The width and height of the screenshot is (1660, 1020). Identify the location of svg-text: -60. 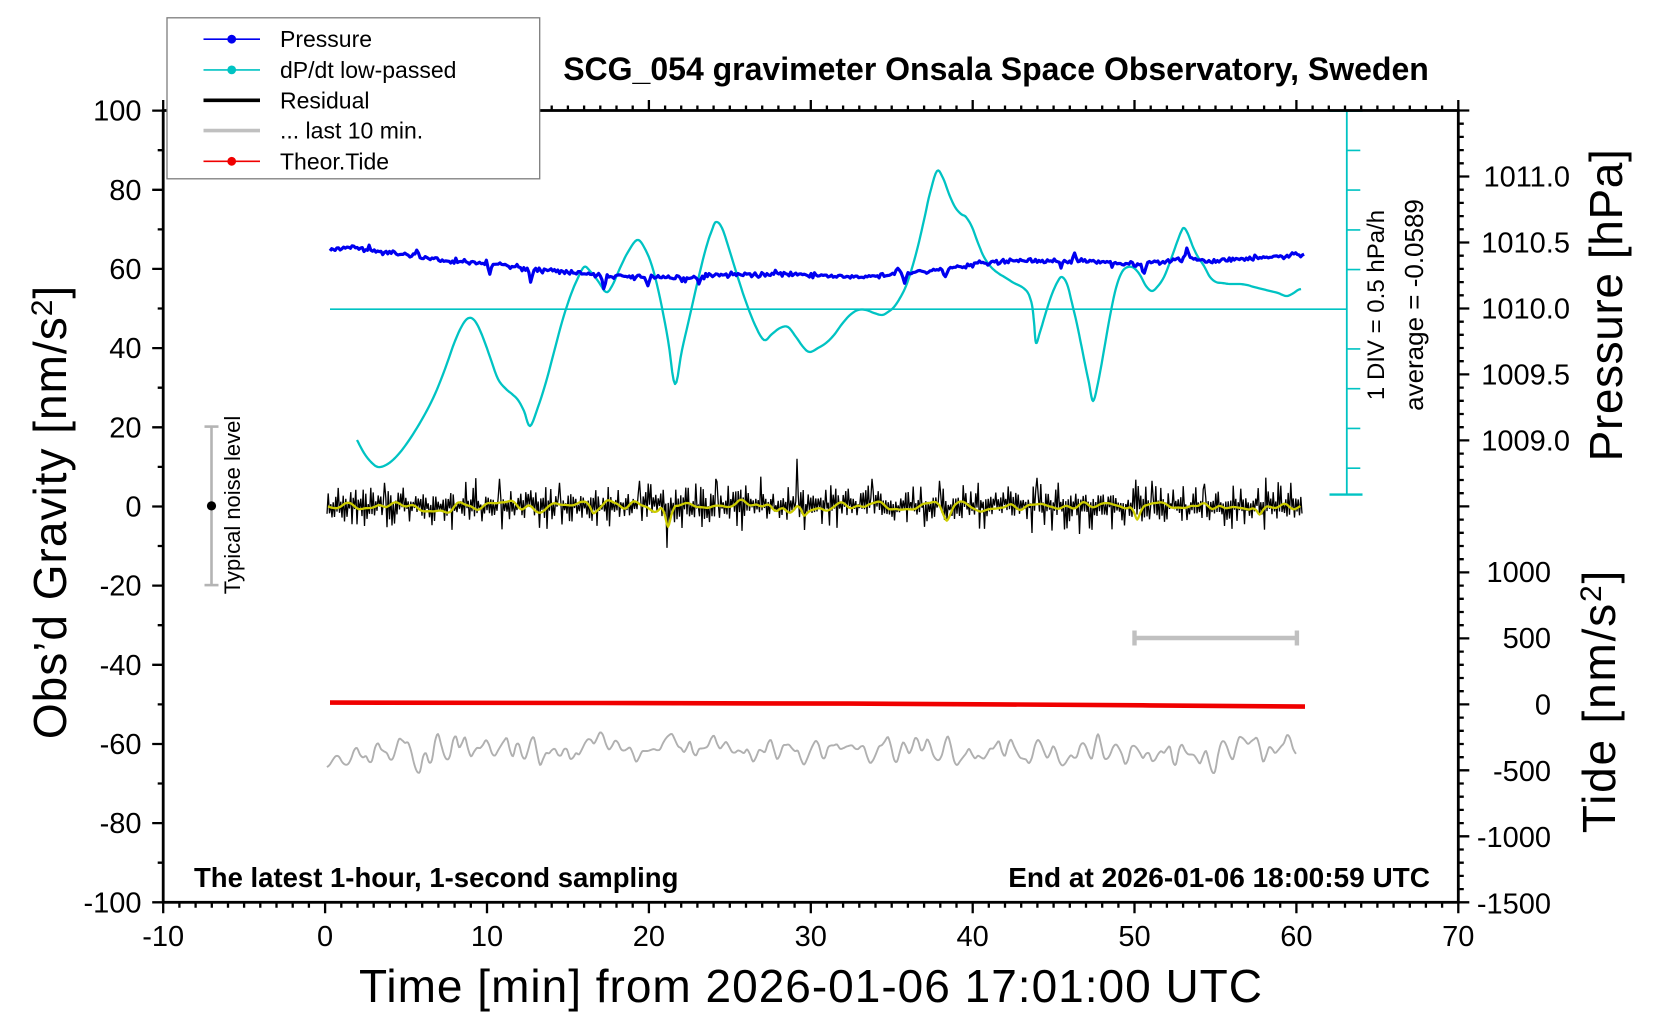
(121, 745).